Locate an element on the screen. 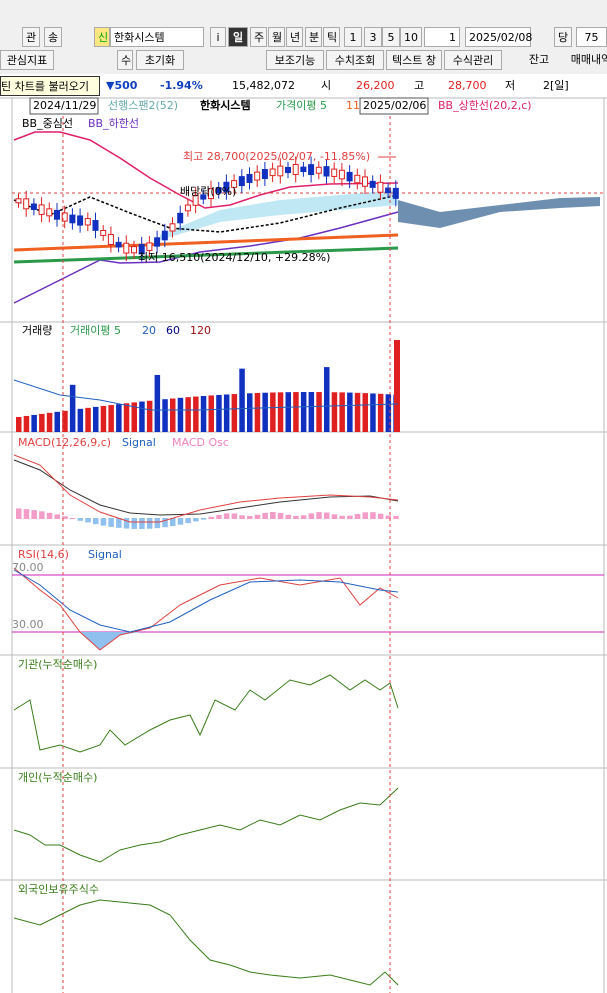 This screenshot has width=607, height=993. label: 분 is located at coordinates (313, 37).